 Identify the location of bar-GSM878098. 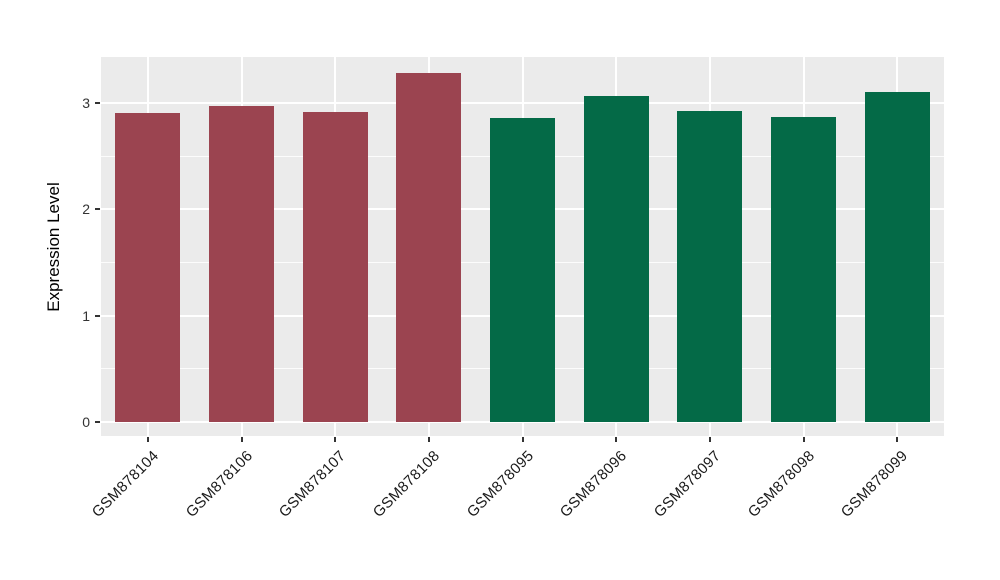
(803, 269).